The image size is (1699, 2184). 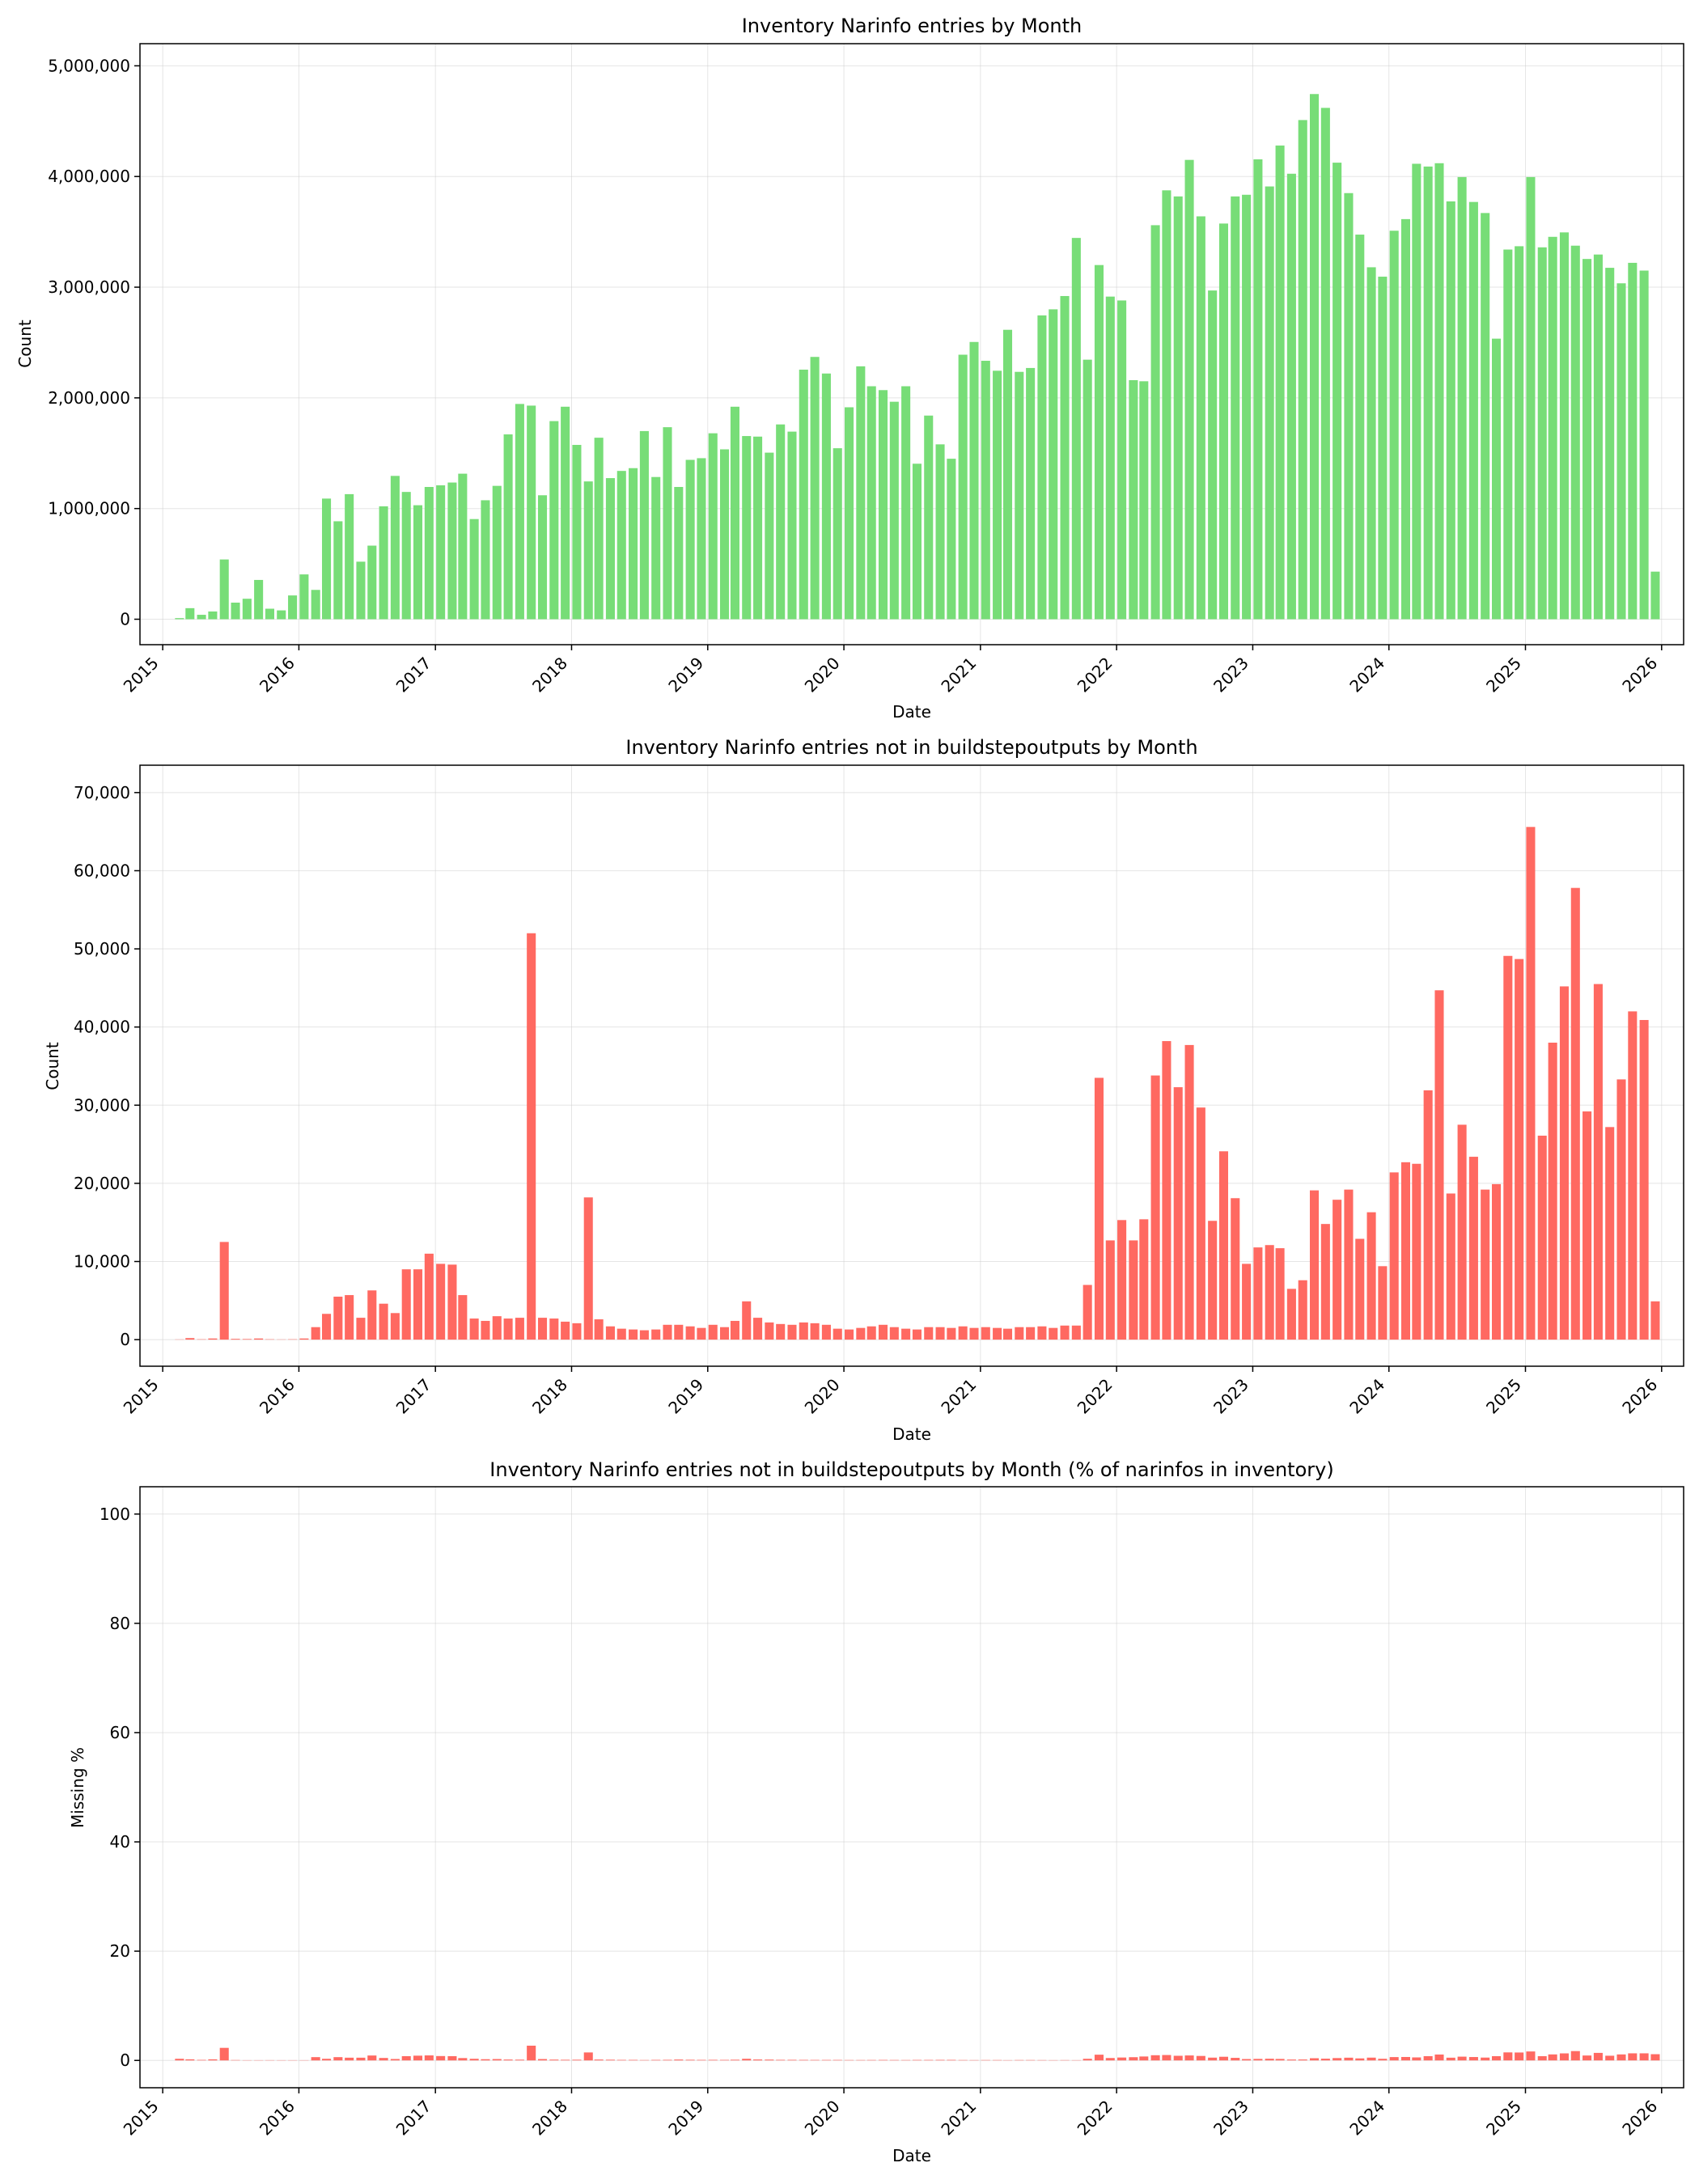 I want to click on x-tick-label: 2025, so click(x=1503, y=1396).